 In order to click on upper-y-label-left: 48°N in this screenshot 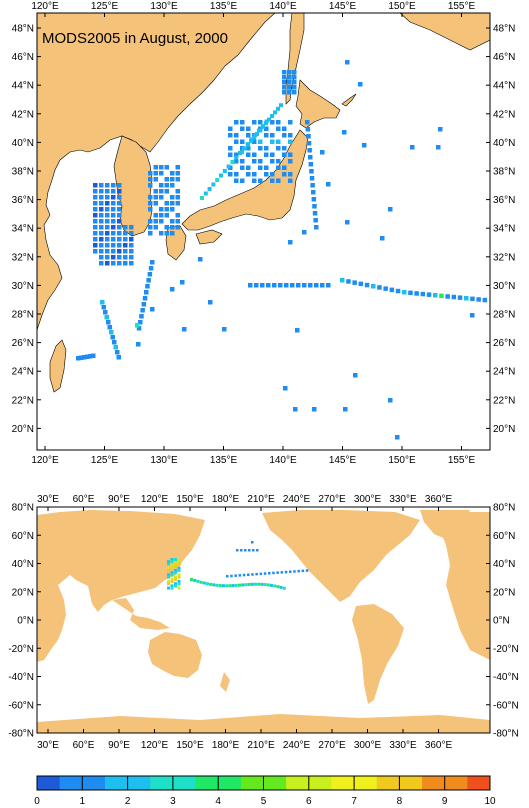, I will do `click(23, 29)`.